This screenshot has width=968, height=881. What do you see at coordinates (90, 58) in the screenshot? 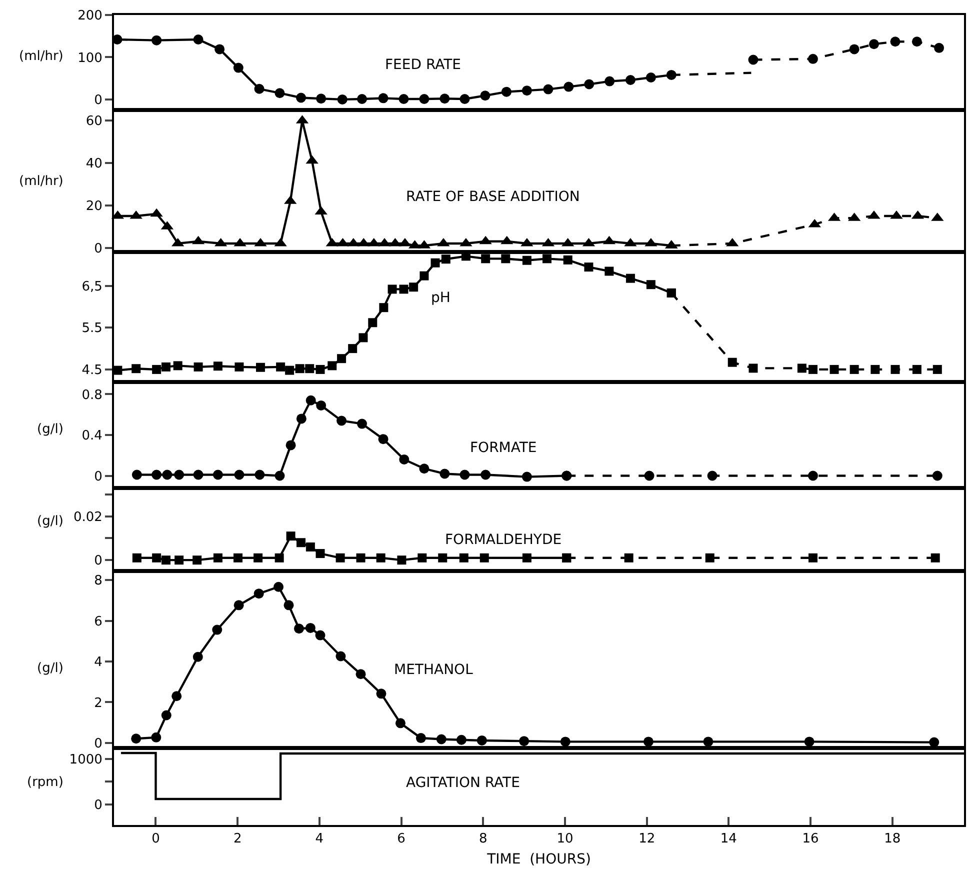
I see `y-tick-label: 100` at bounding box center [90, 58].